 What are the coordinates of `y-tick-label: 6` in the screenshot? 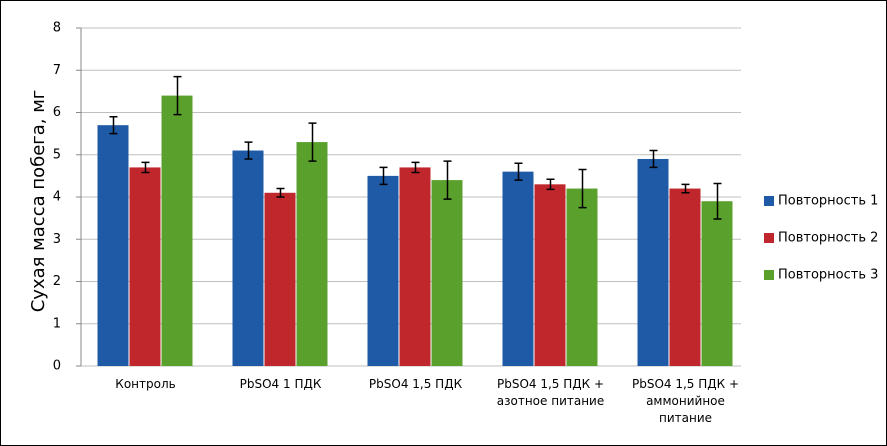 It's located at (57, 112).